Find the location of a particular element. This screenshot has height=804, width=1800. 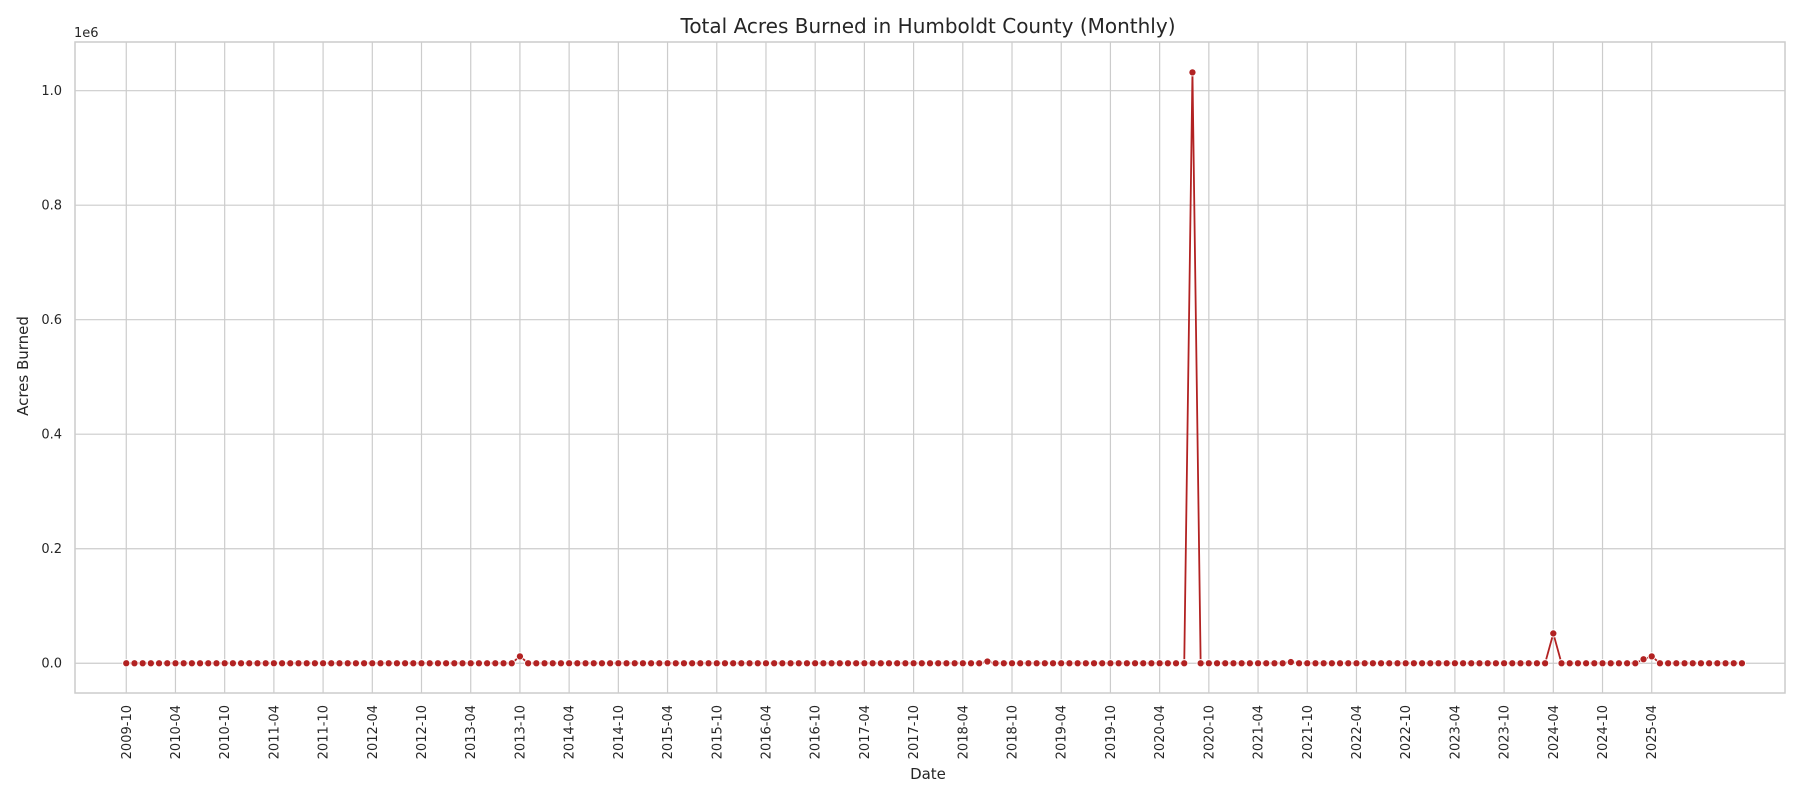

x-tick-label: 2019-04 is located at coordinates (1062, 732).